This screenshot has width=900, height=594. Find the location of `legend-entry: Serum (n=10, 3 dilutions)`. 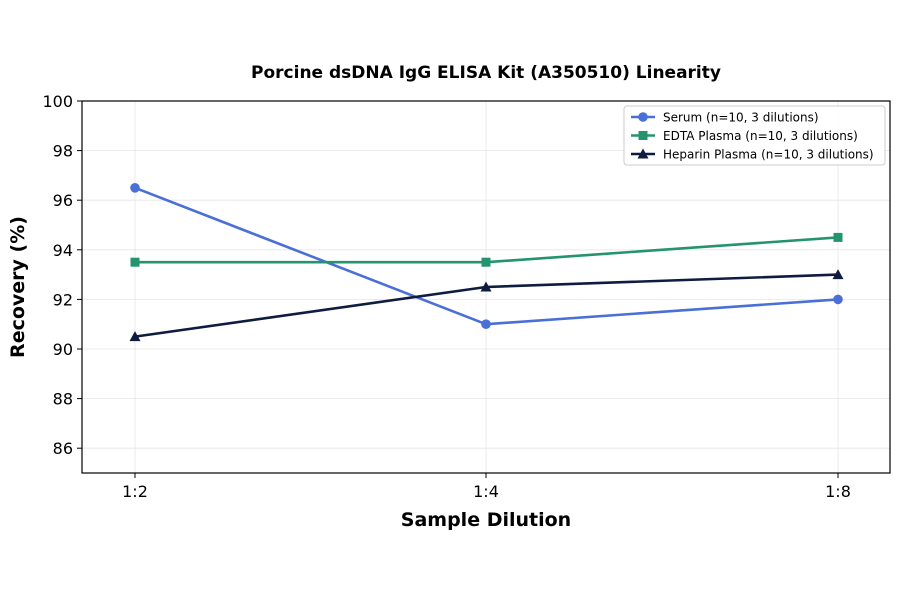

legend-entry: Serum (n=10, 3 dilutions) is located at coordinates (725, 118).